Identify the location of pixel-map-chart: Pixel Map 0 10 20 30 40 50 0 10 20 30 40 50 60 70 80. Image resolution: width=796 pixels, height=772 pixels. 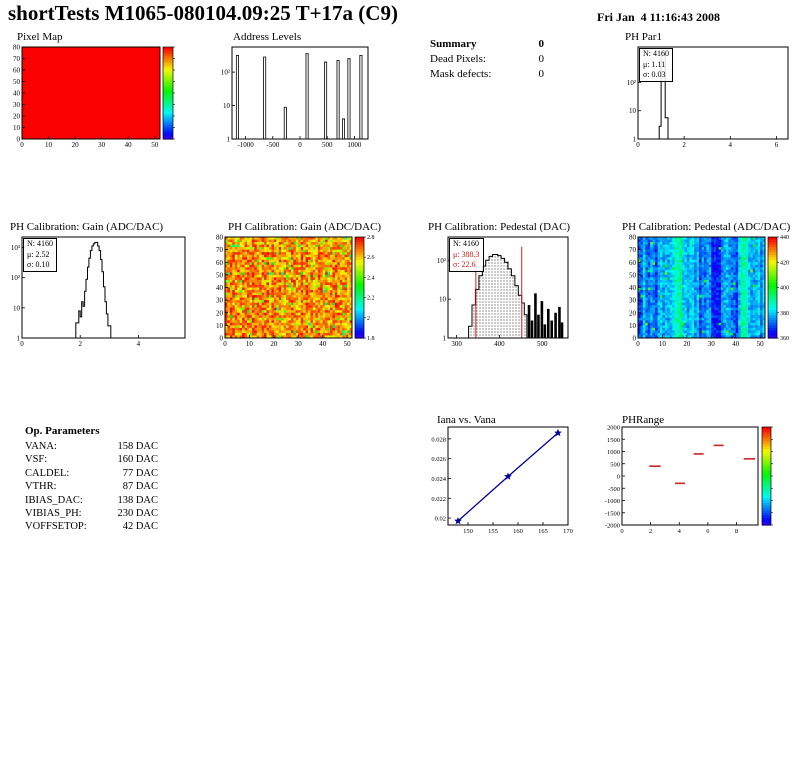
(102, 97).